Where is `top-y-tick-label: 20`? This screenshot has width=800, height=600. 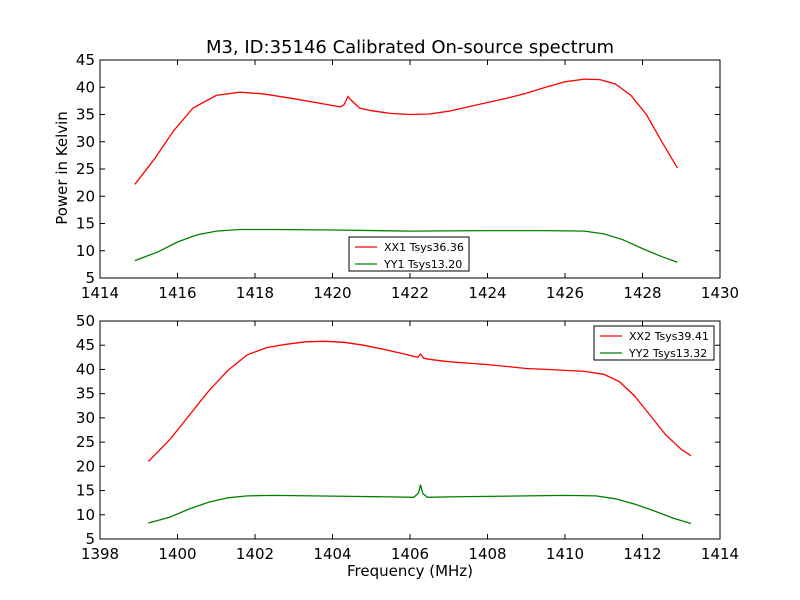 top-y-tick-label: 20 is located at coordinates (85, 196).